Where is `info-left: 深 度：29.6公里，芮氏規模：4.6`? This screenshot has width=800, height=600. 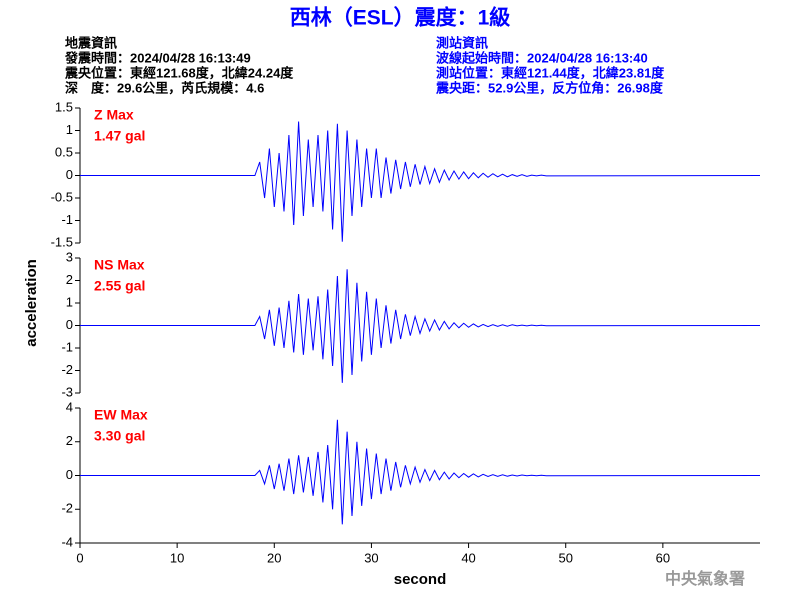 info-left: 深 度：29.6公里，芮氏規模：4.6 is located at coordinates (164, 87).